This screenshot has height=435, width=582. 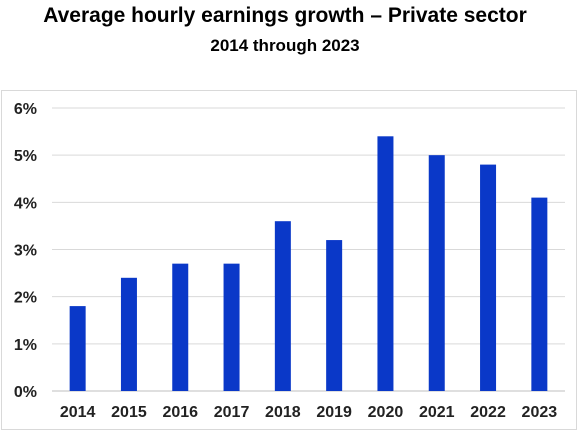 I want to click on x-tick-label: 2019, so click(x=334, y=412).